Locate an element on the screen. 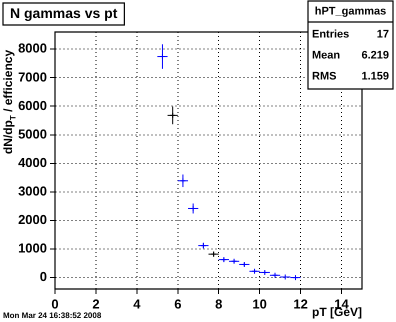  text: Mon Mar 24 16:38:52 2008 is located at coordinates (52, 315).